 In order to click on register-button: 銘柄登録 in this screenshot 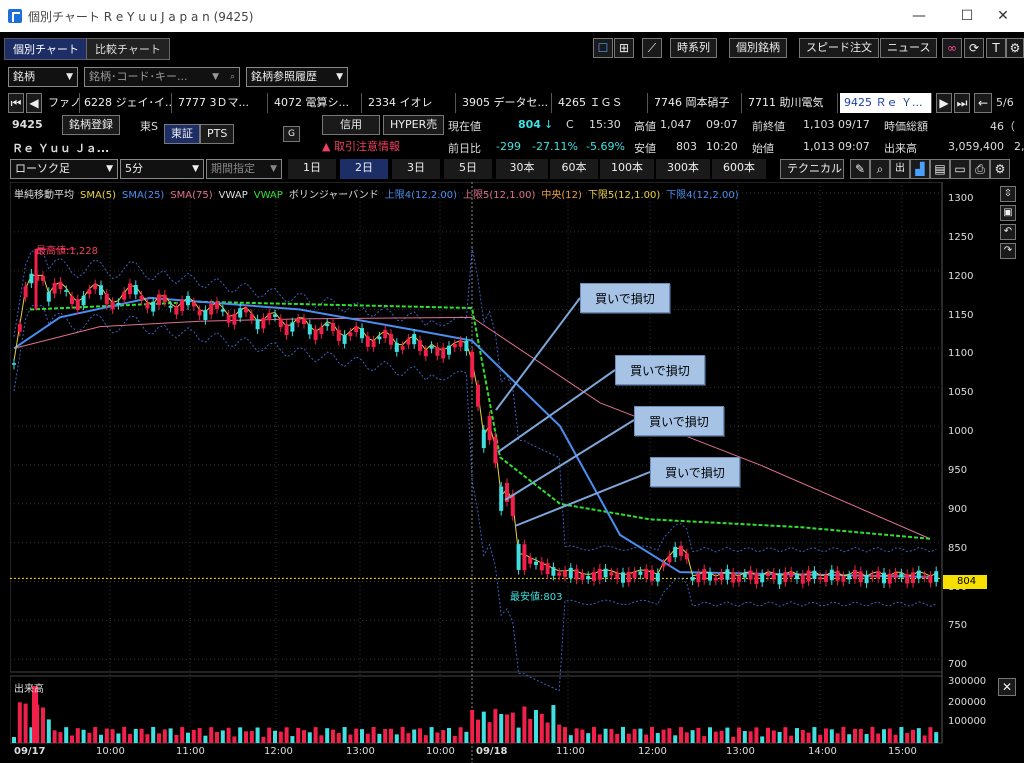, I will do `click(91, 125)`.